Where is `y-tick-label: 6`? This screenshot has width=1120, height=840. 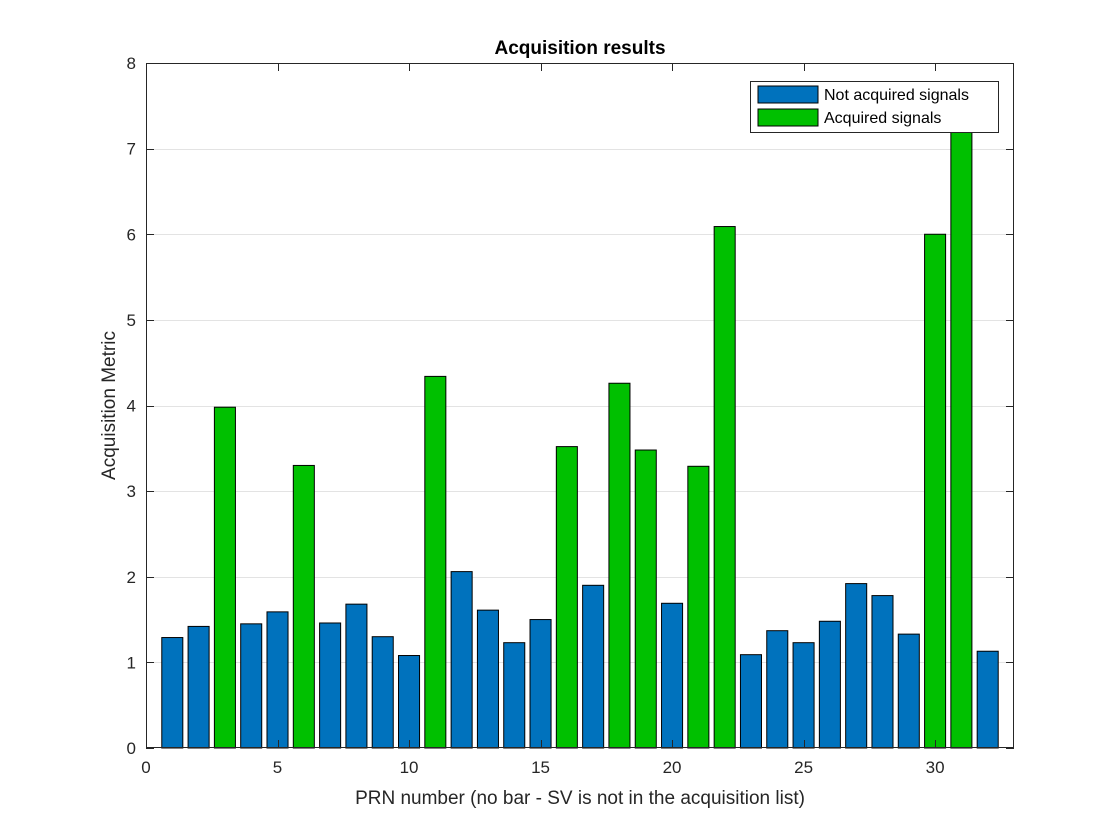
y-tick-label: 6 is located at coordinates (131, 234).